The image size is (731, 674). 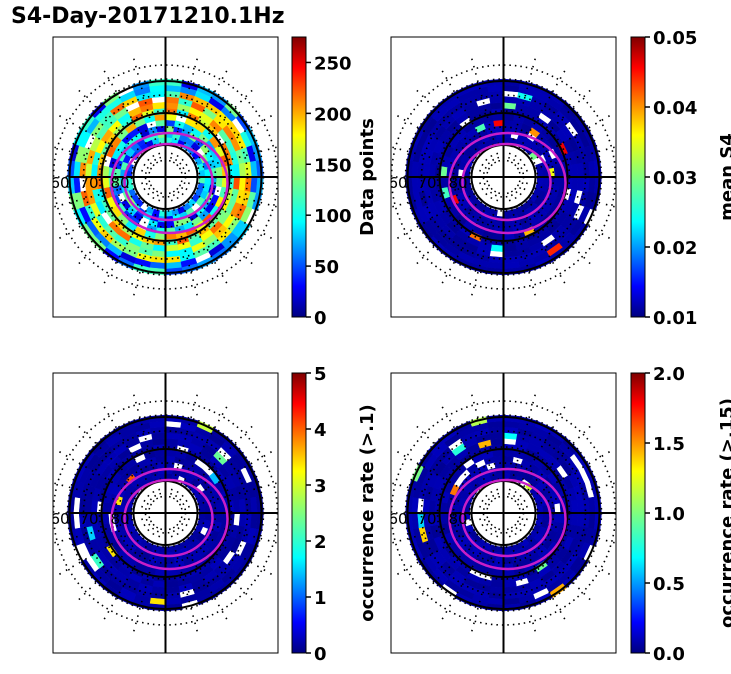 What do you see at coordinates (367, 512) in the screenshot?
I see `colorbar-label: occurrence rate (>.1)` at bounding box center [367, 512].